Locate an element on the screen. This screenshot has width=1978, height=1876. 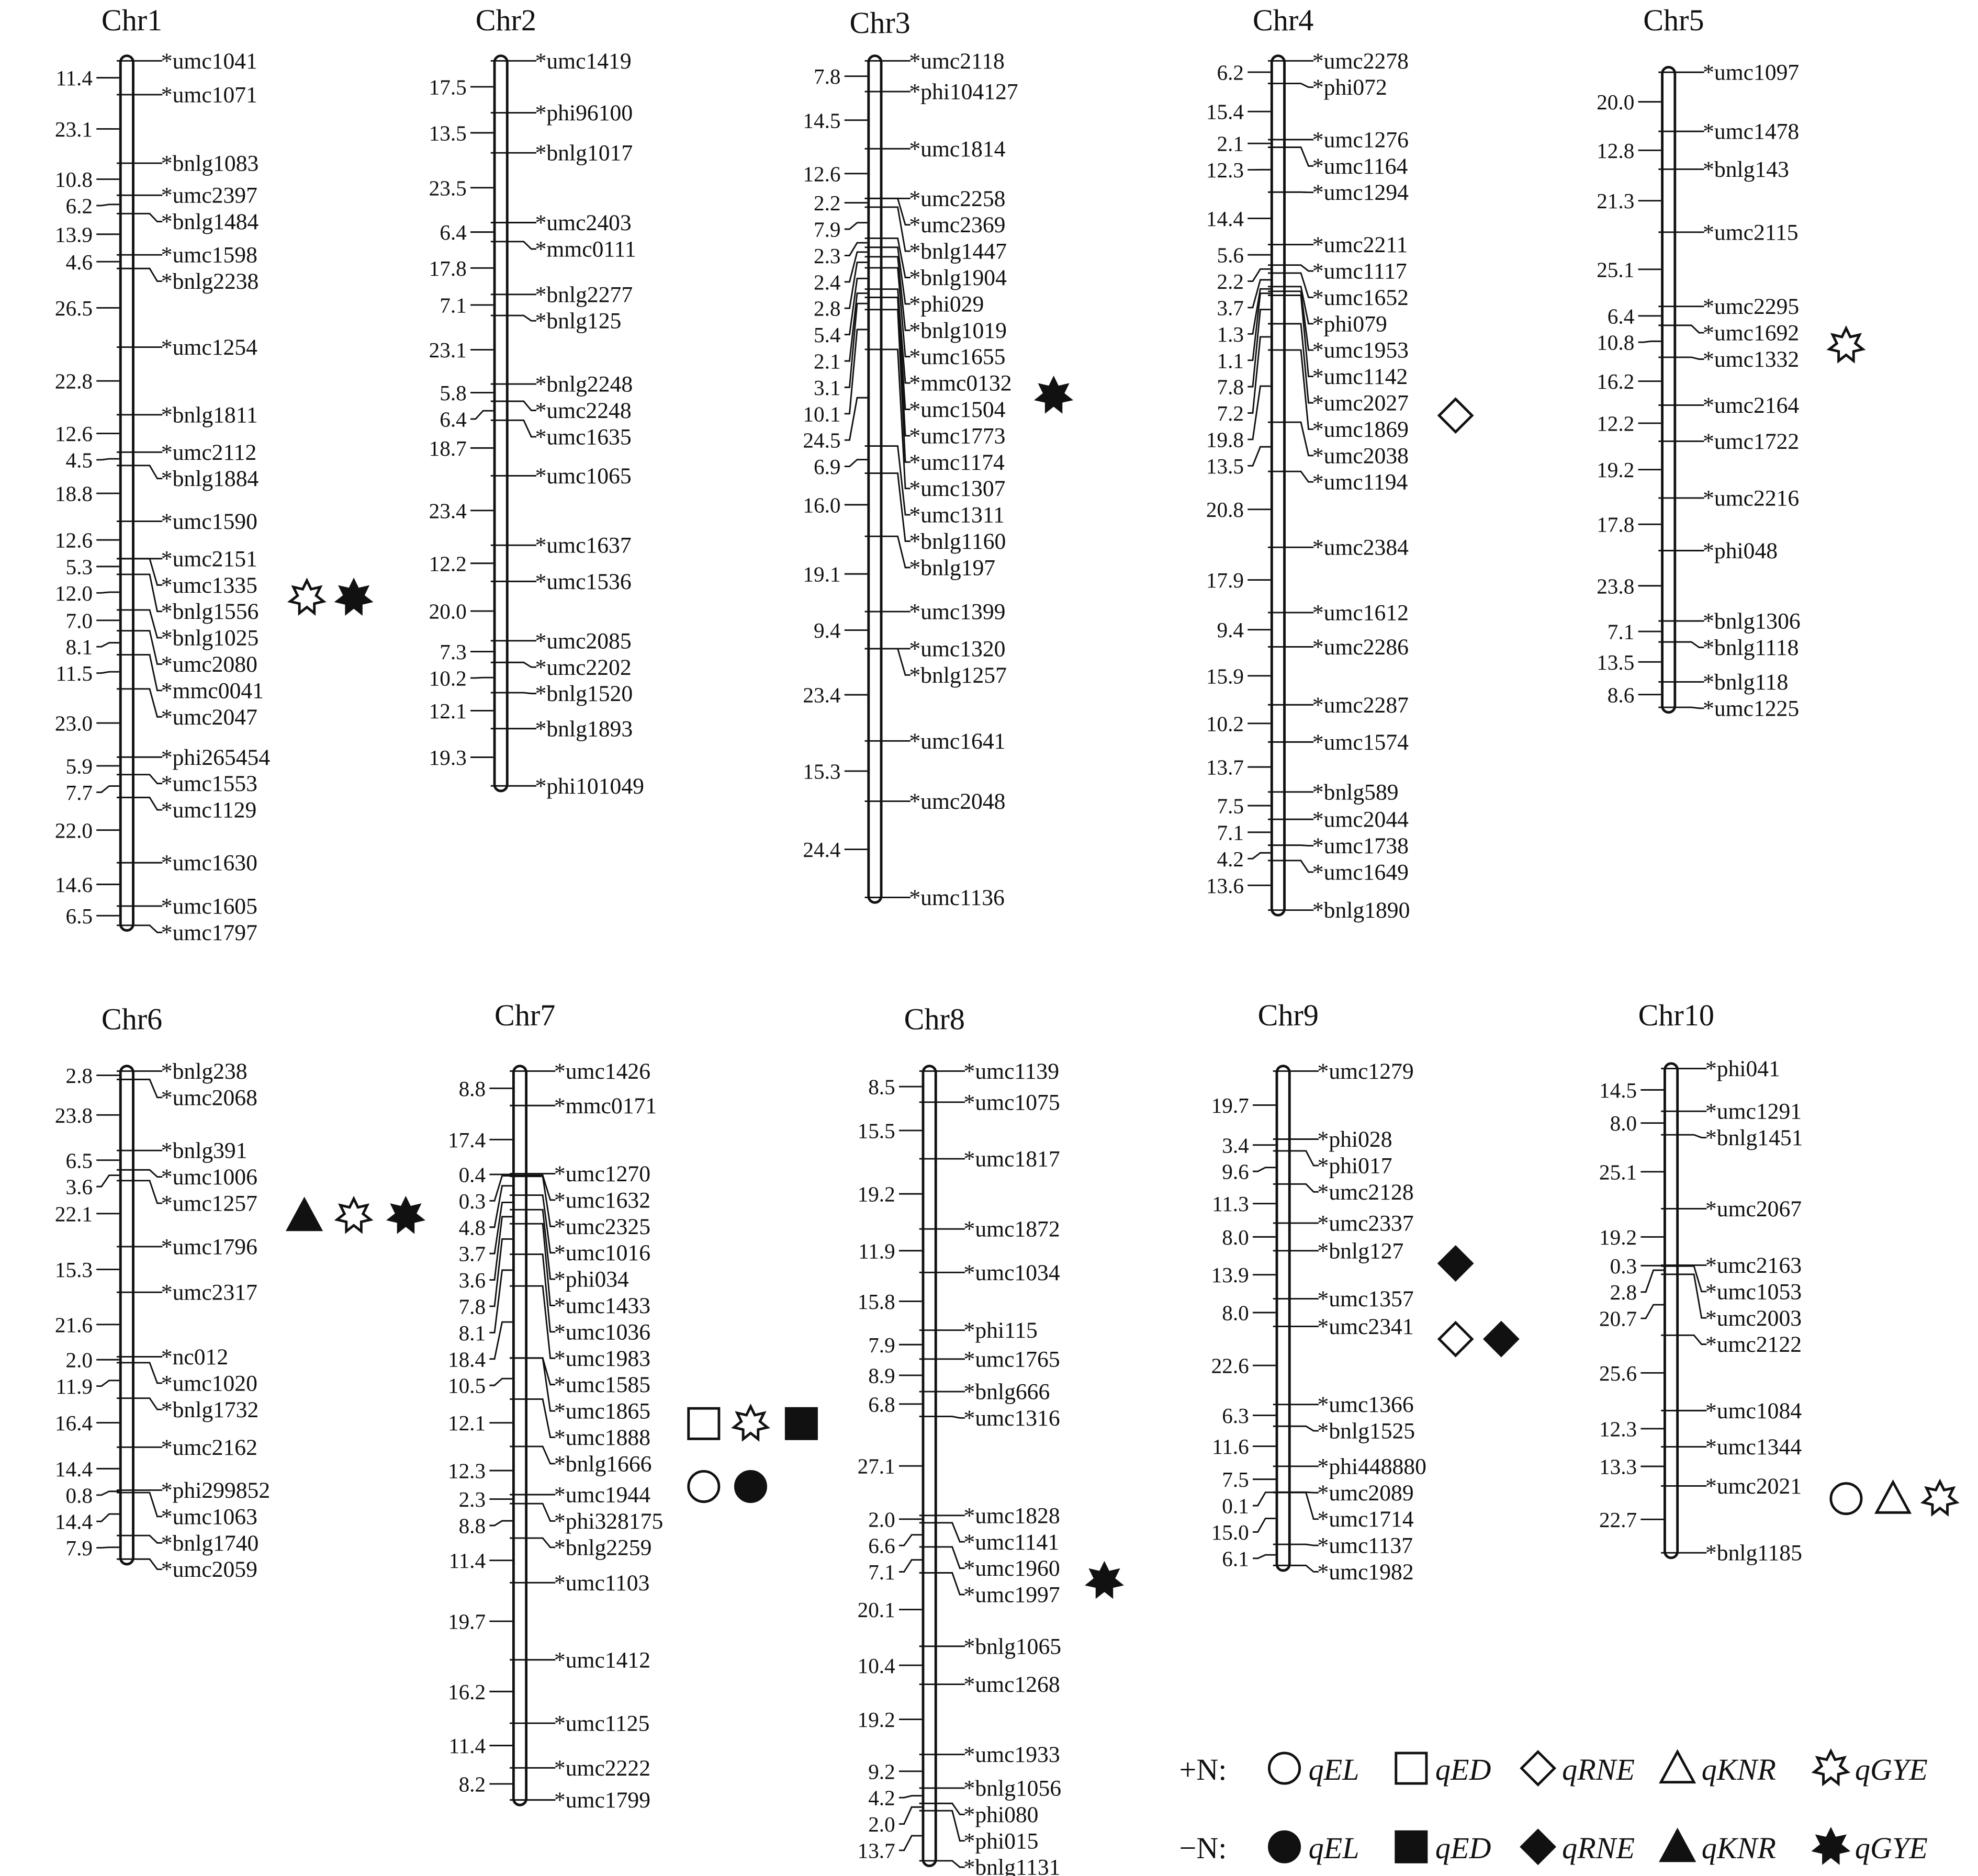
interval-distance: 8.1 is located at coordinates (78, 647).